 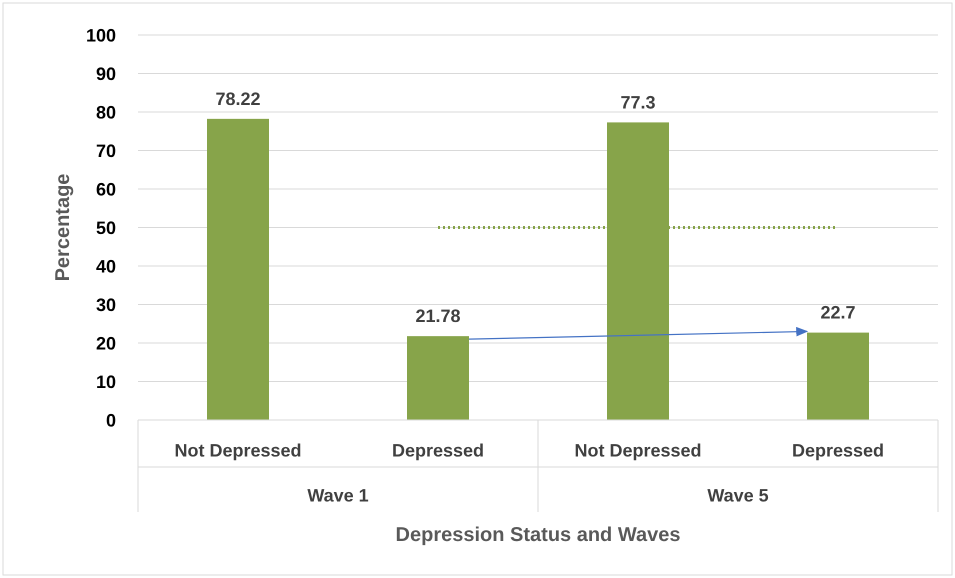 I want to click on y-tick-label: 100, so click(x=101, y=35).